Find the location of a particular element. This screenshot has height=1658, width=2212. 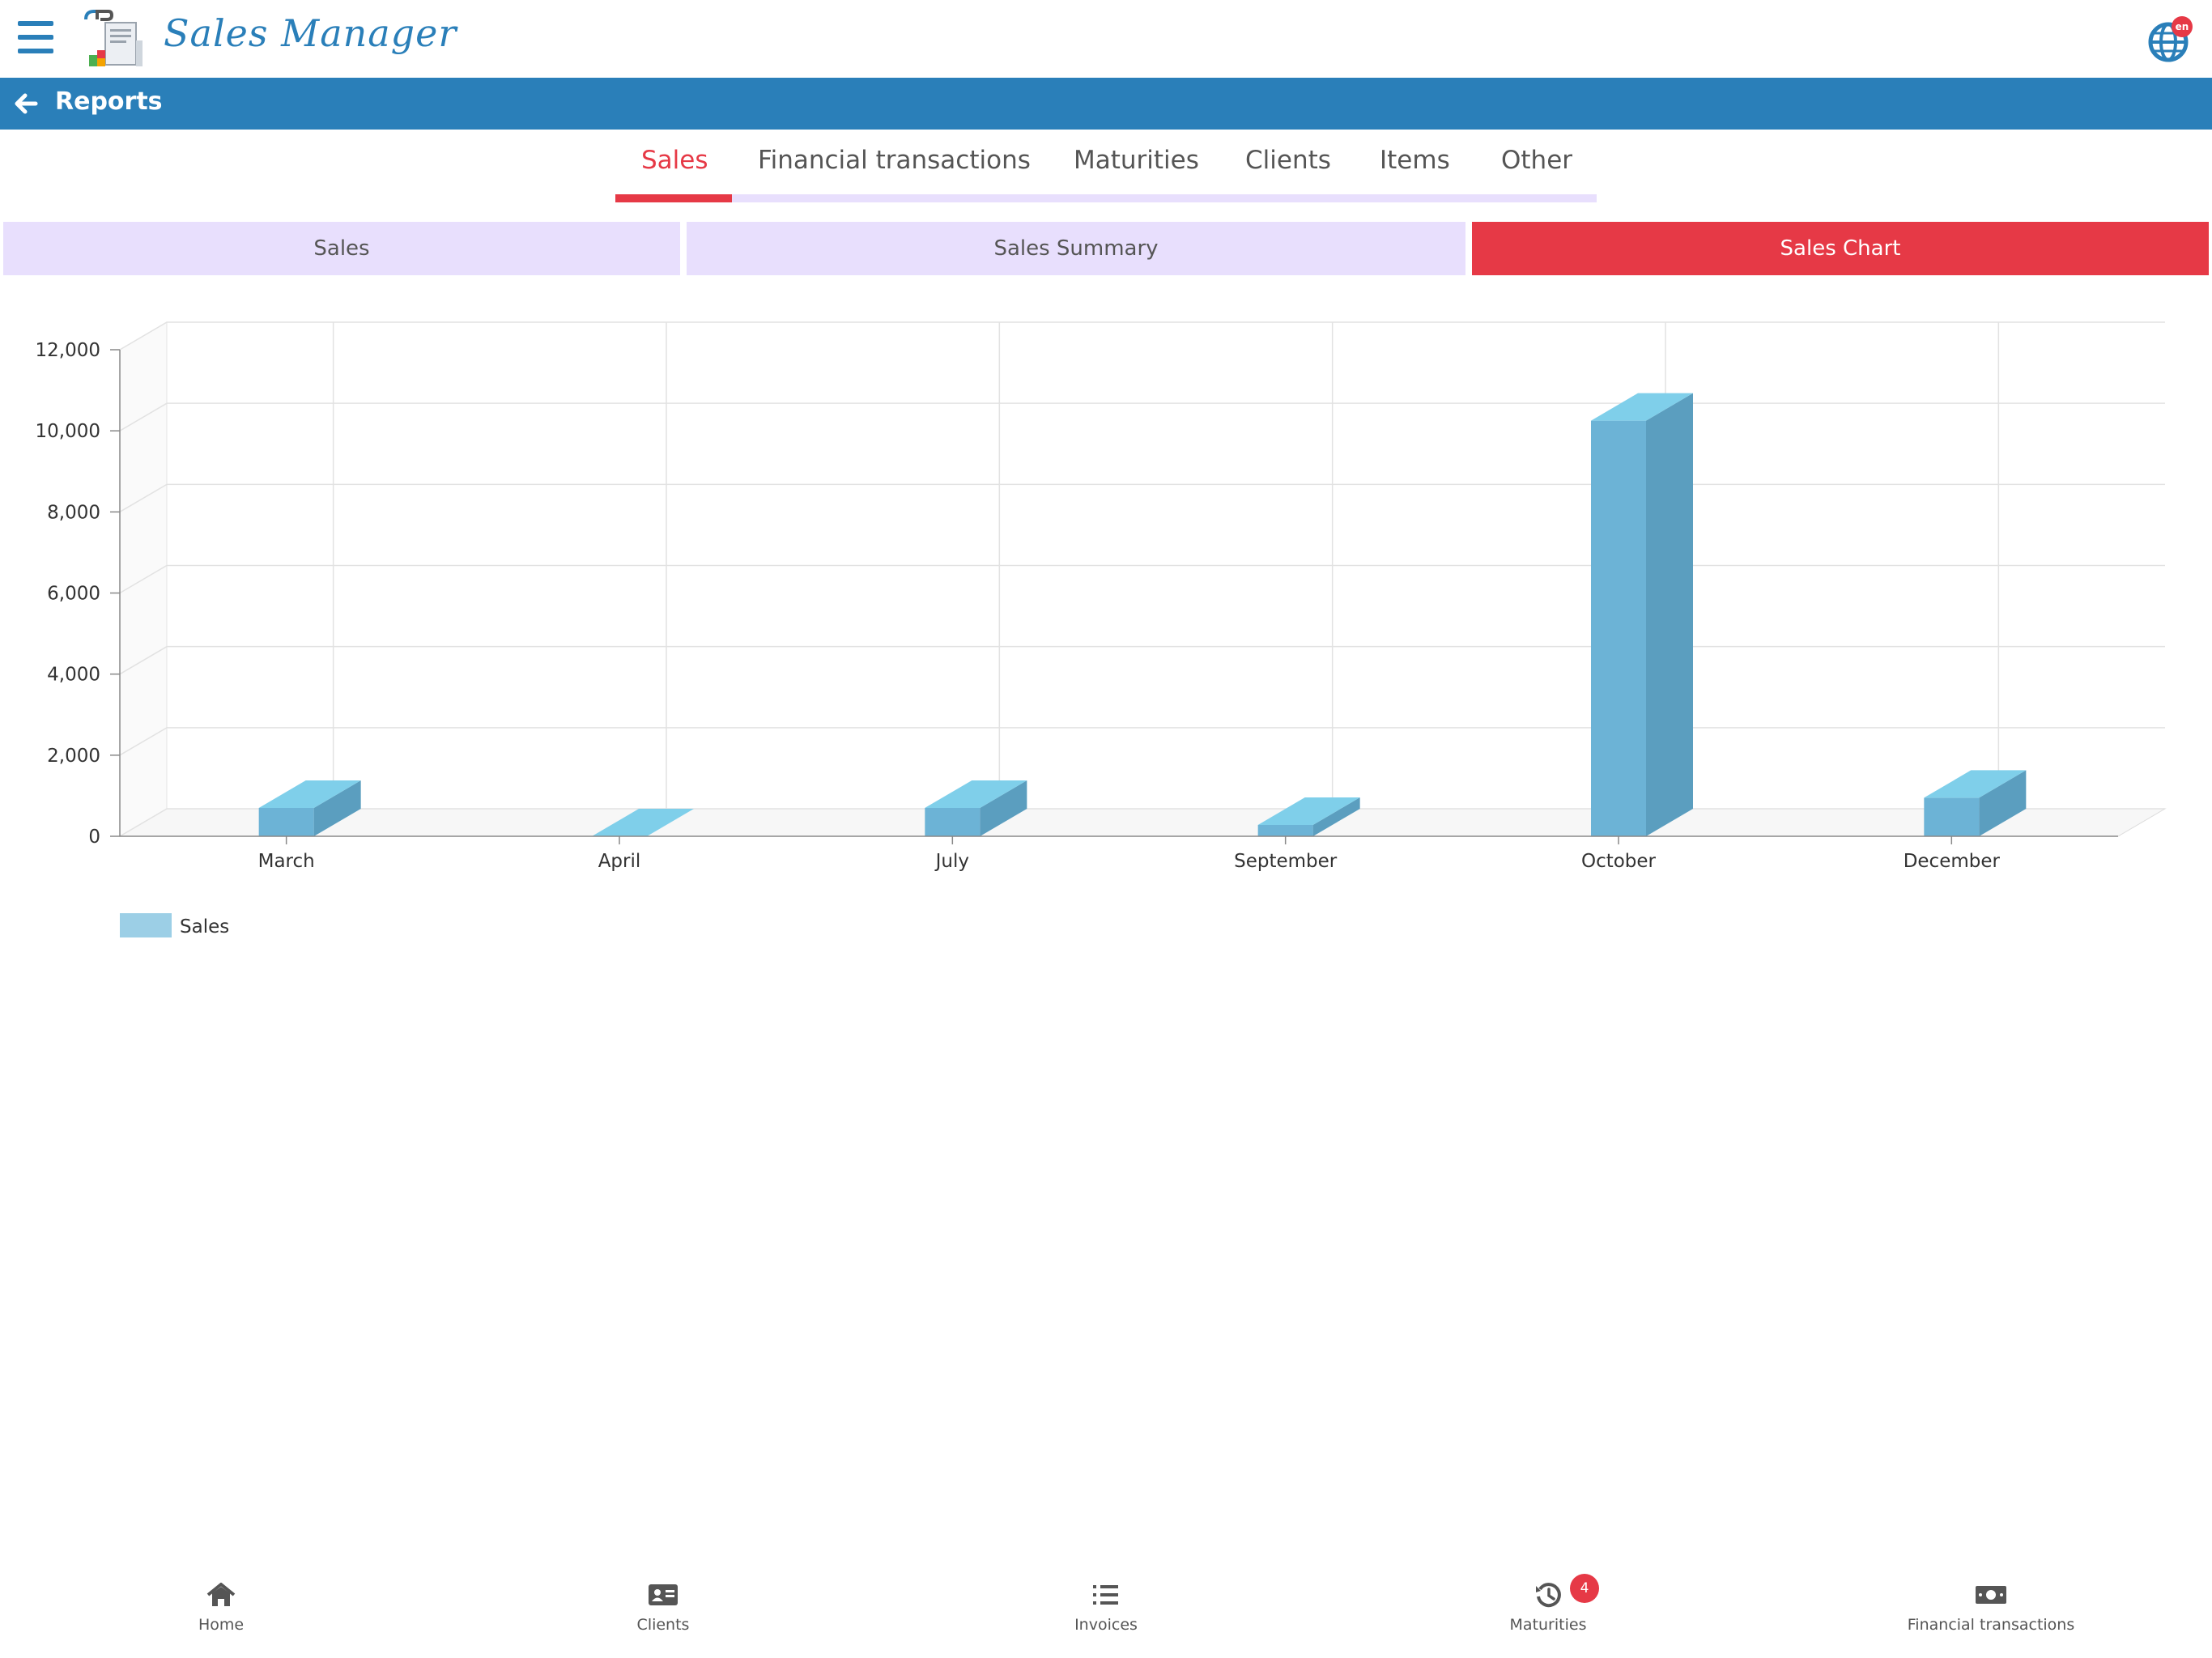

tabs-track is located at coordinates (1106, 198).